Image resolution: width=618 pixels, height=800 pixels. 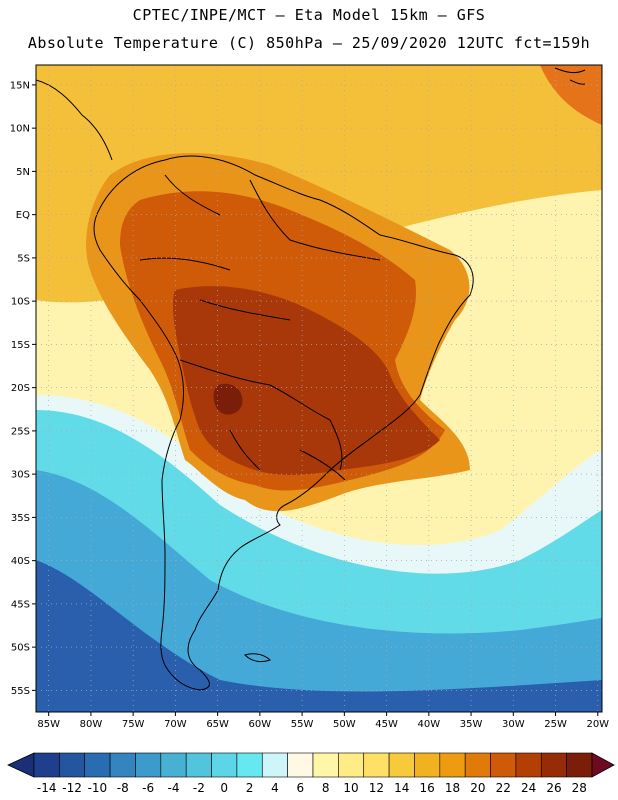 I want to click on land-extreme-field, so click(x=228, y=399).